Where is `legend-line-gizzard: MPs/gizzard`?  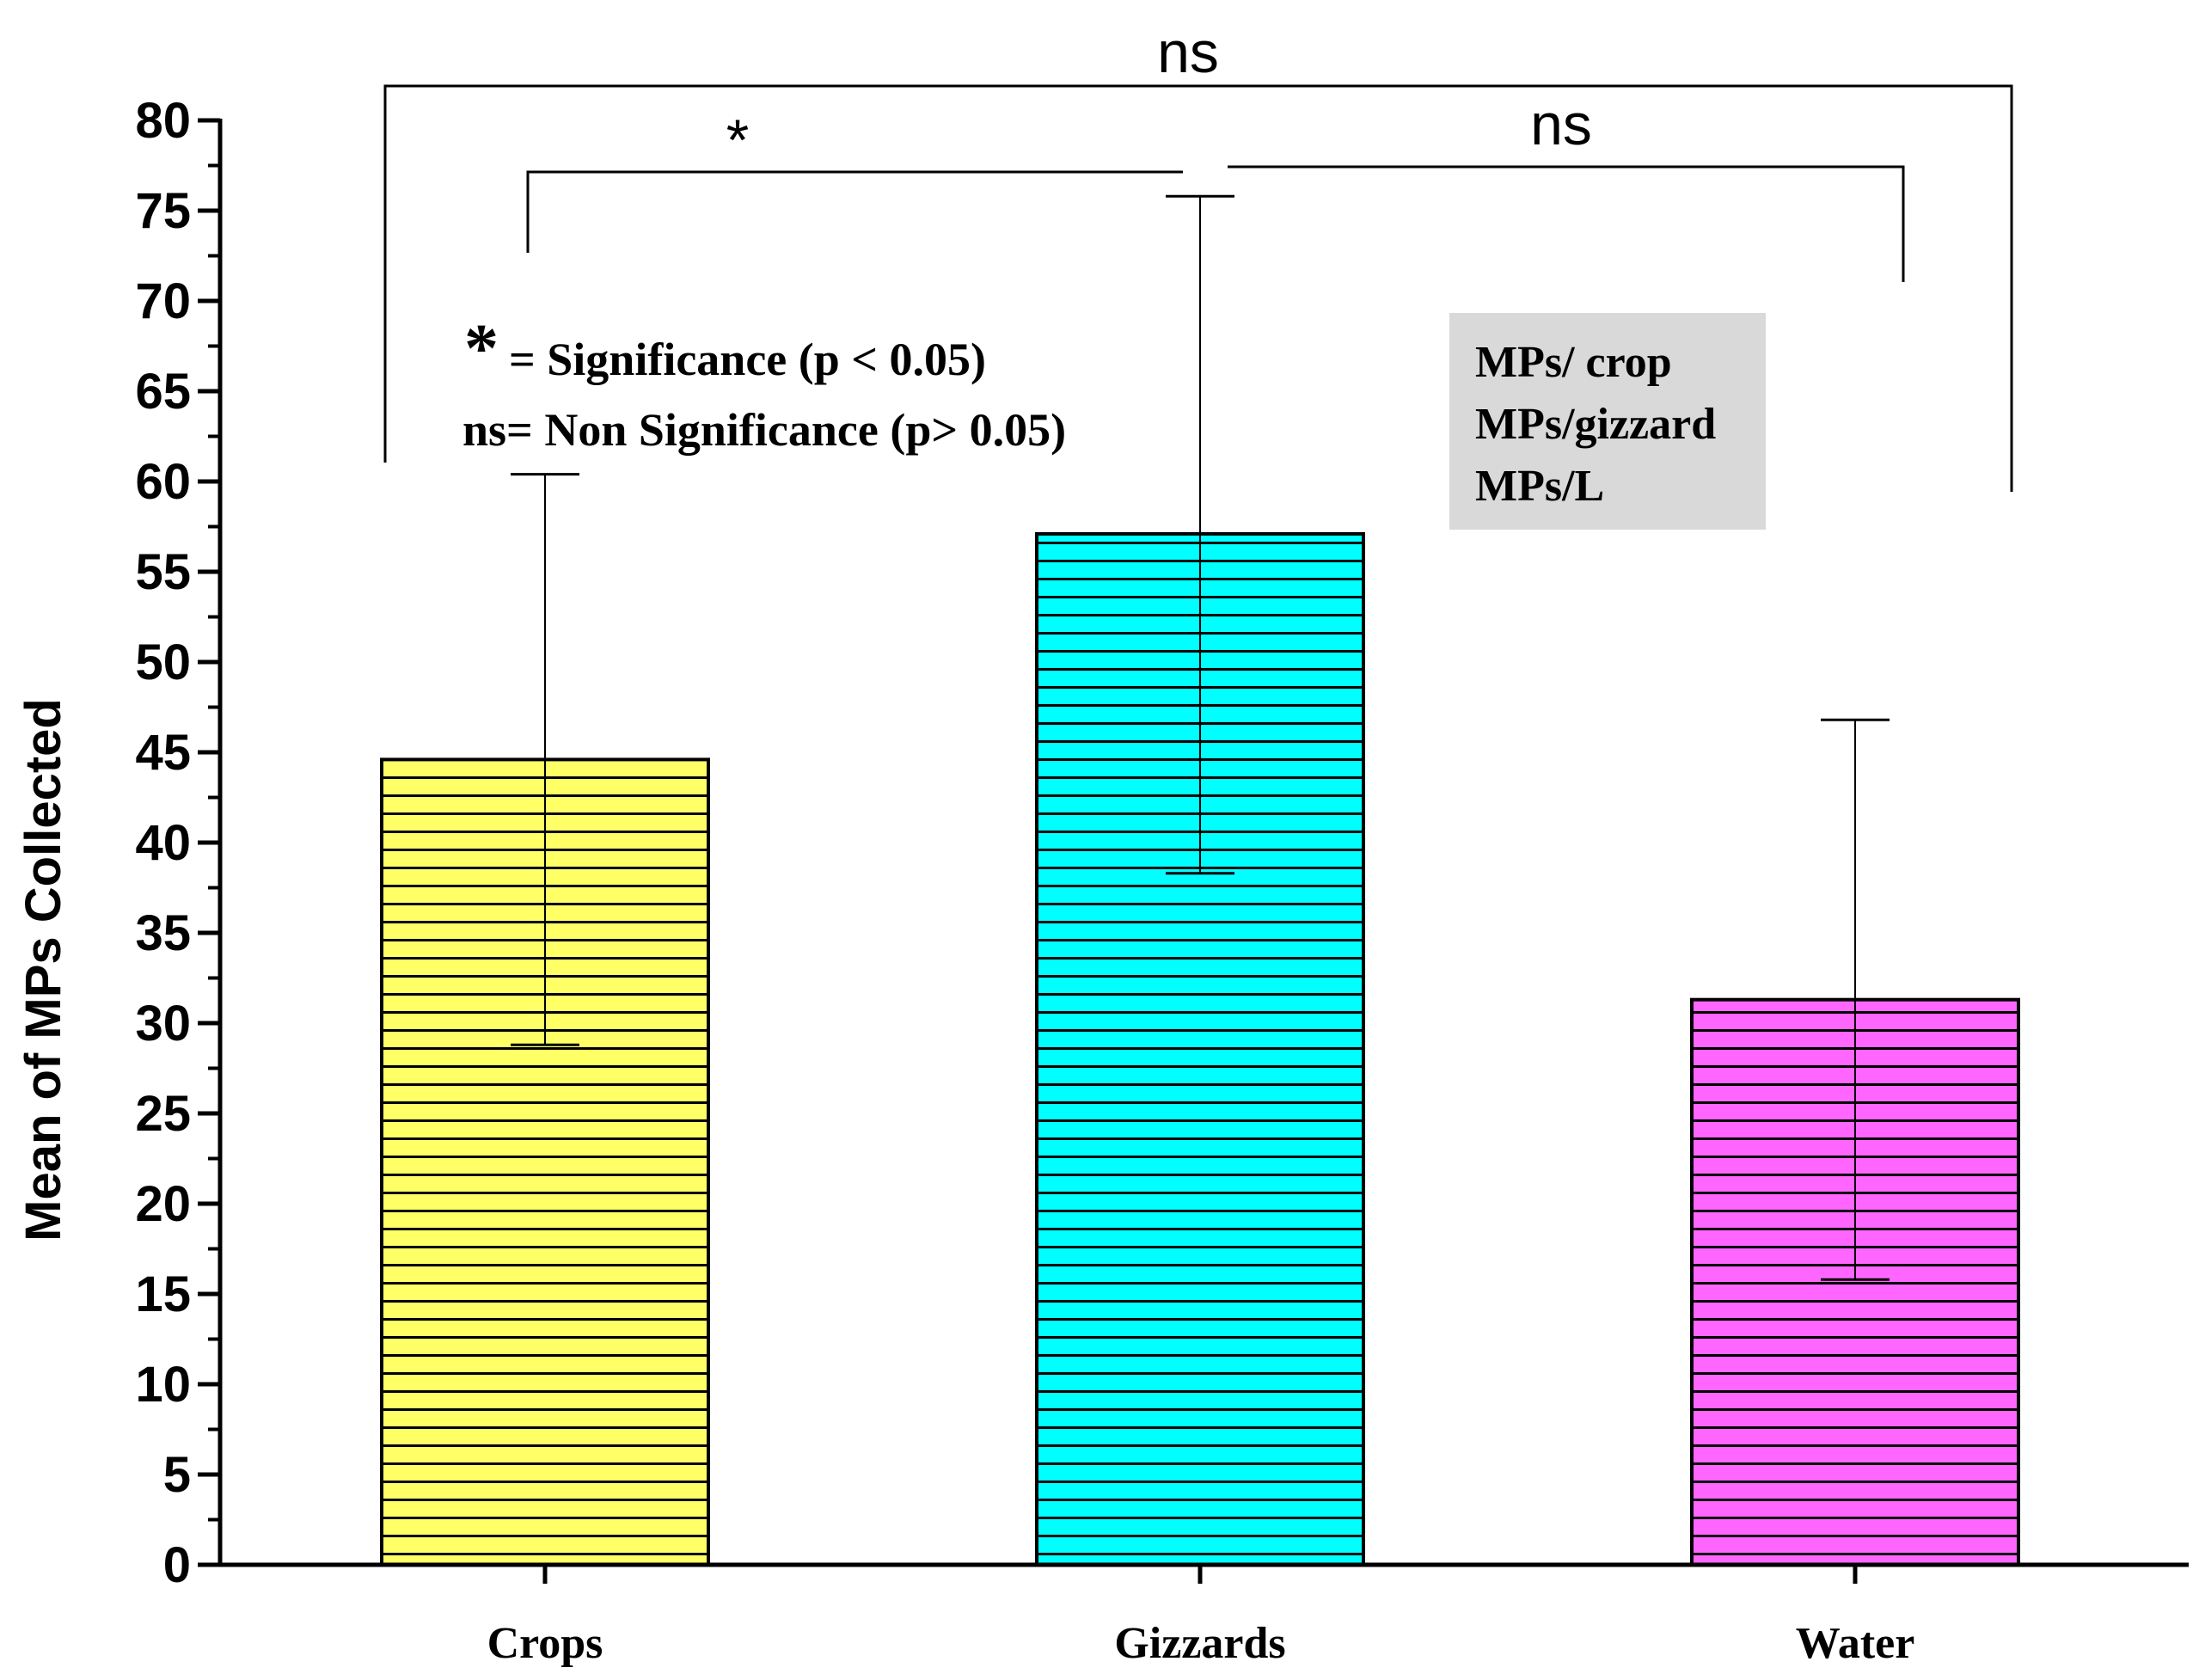
legend-line-gizzard: MPs/gizzard is located at coordinates (1596, 425).